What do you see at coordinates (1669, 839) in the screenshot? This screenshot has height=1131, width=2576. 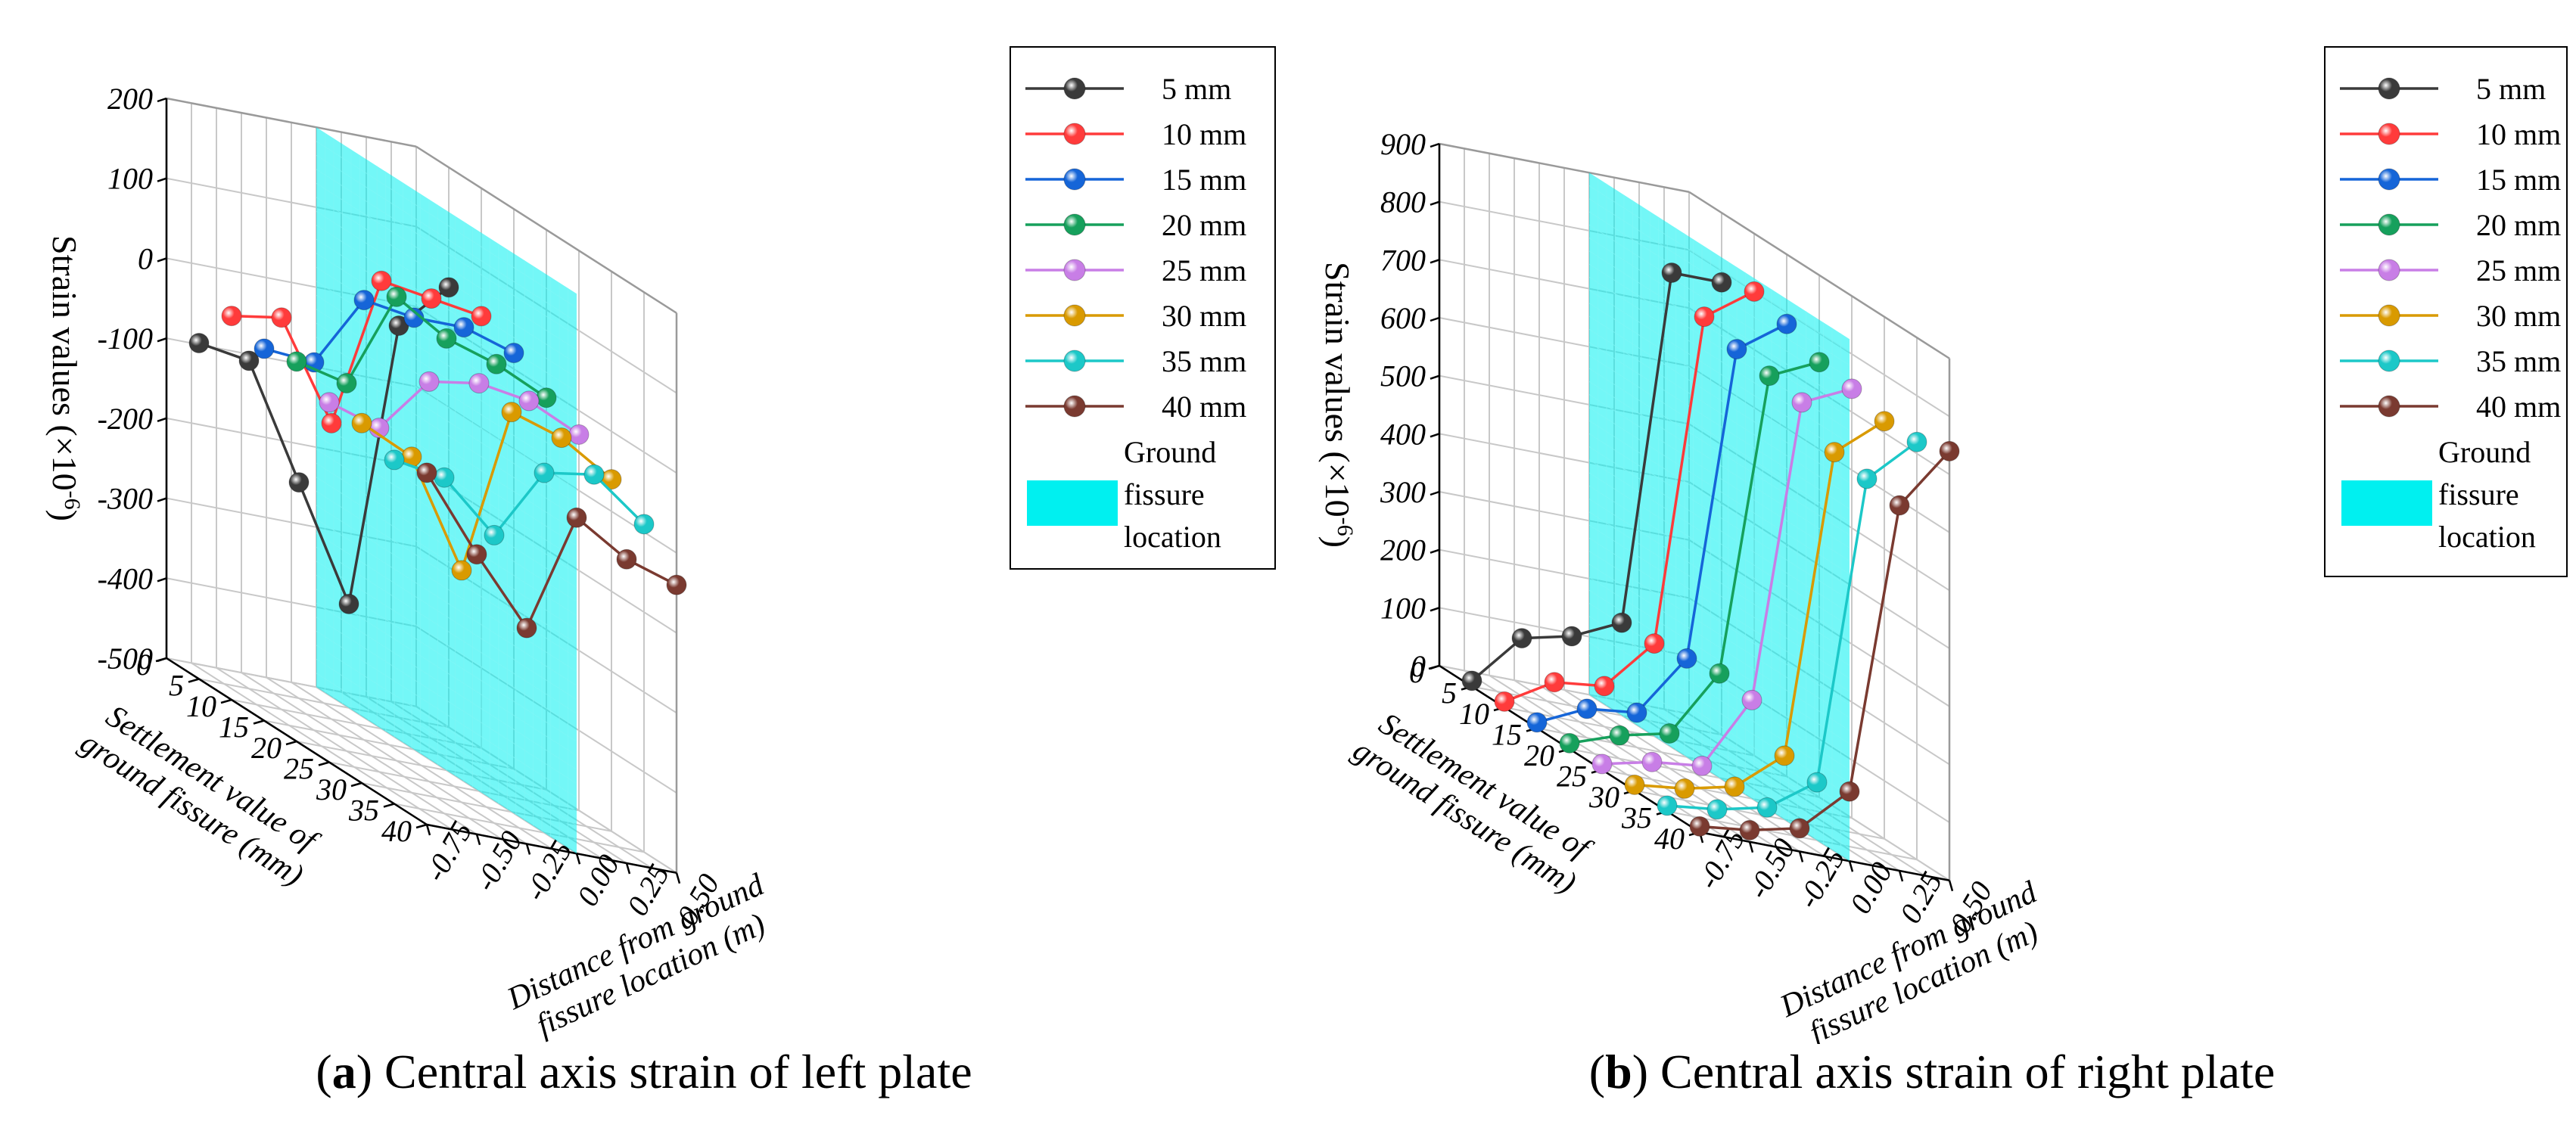 I see `settlement-tick-label: 40` at bounding box center [1669, 839].